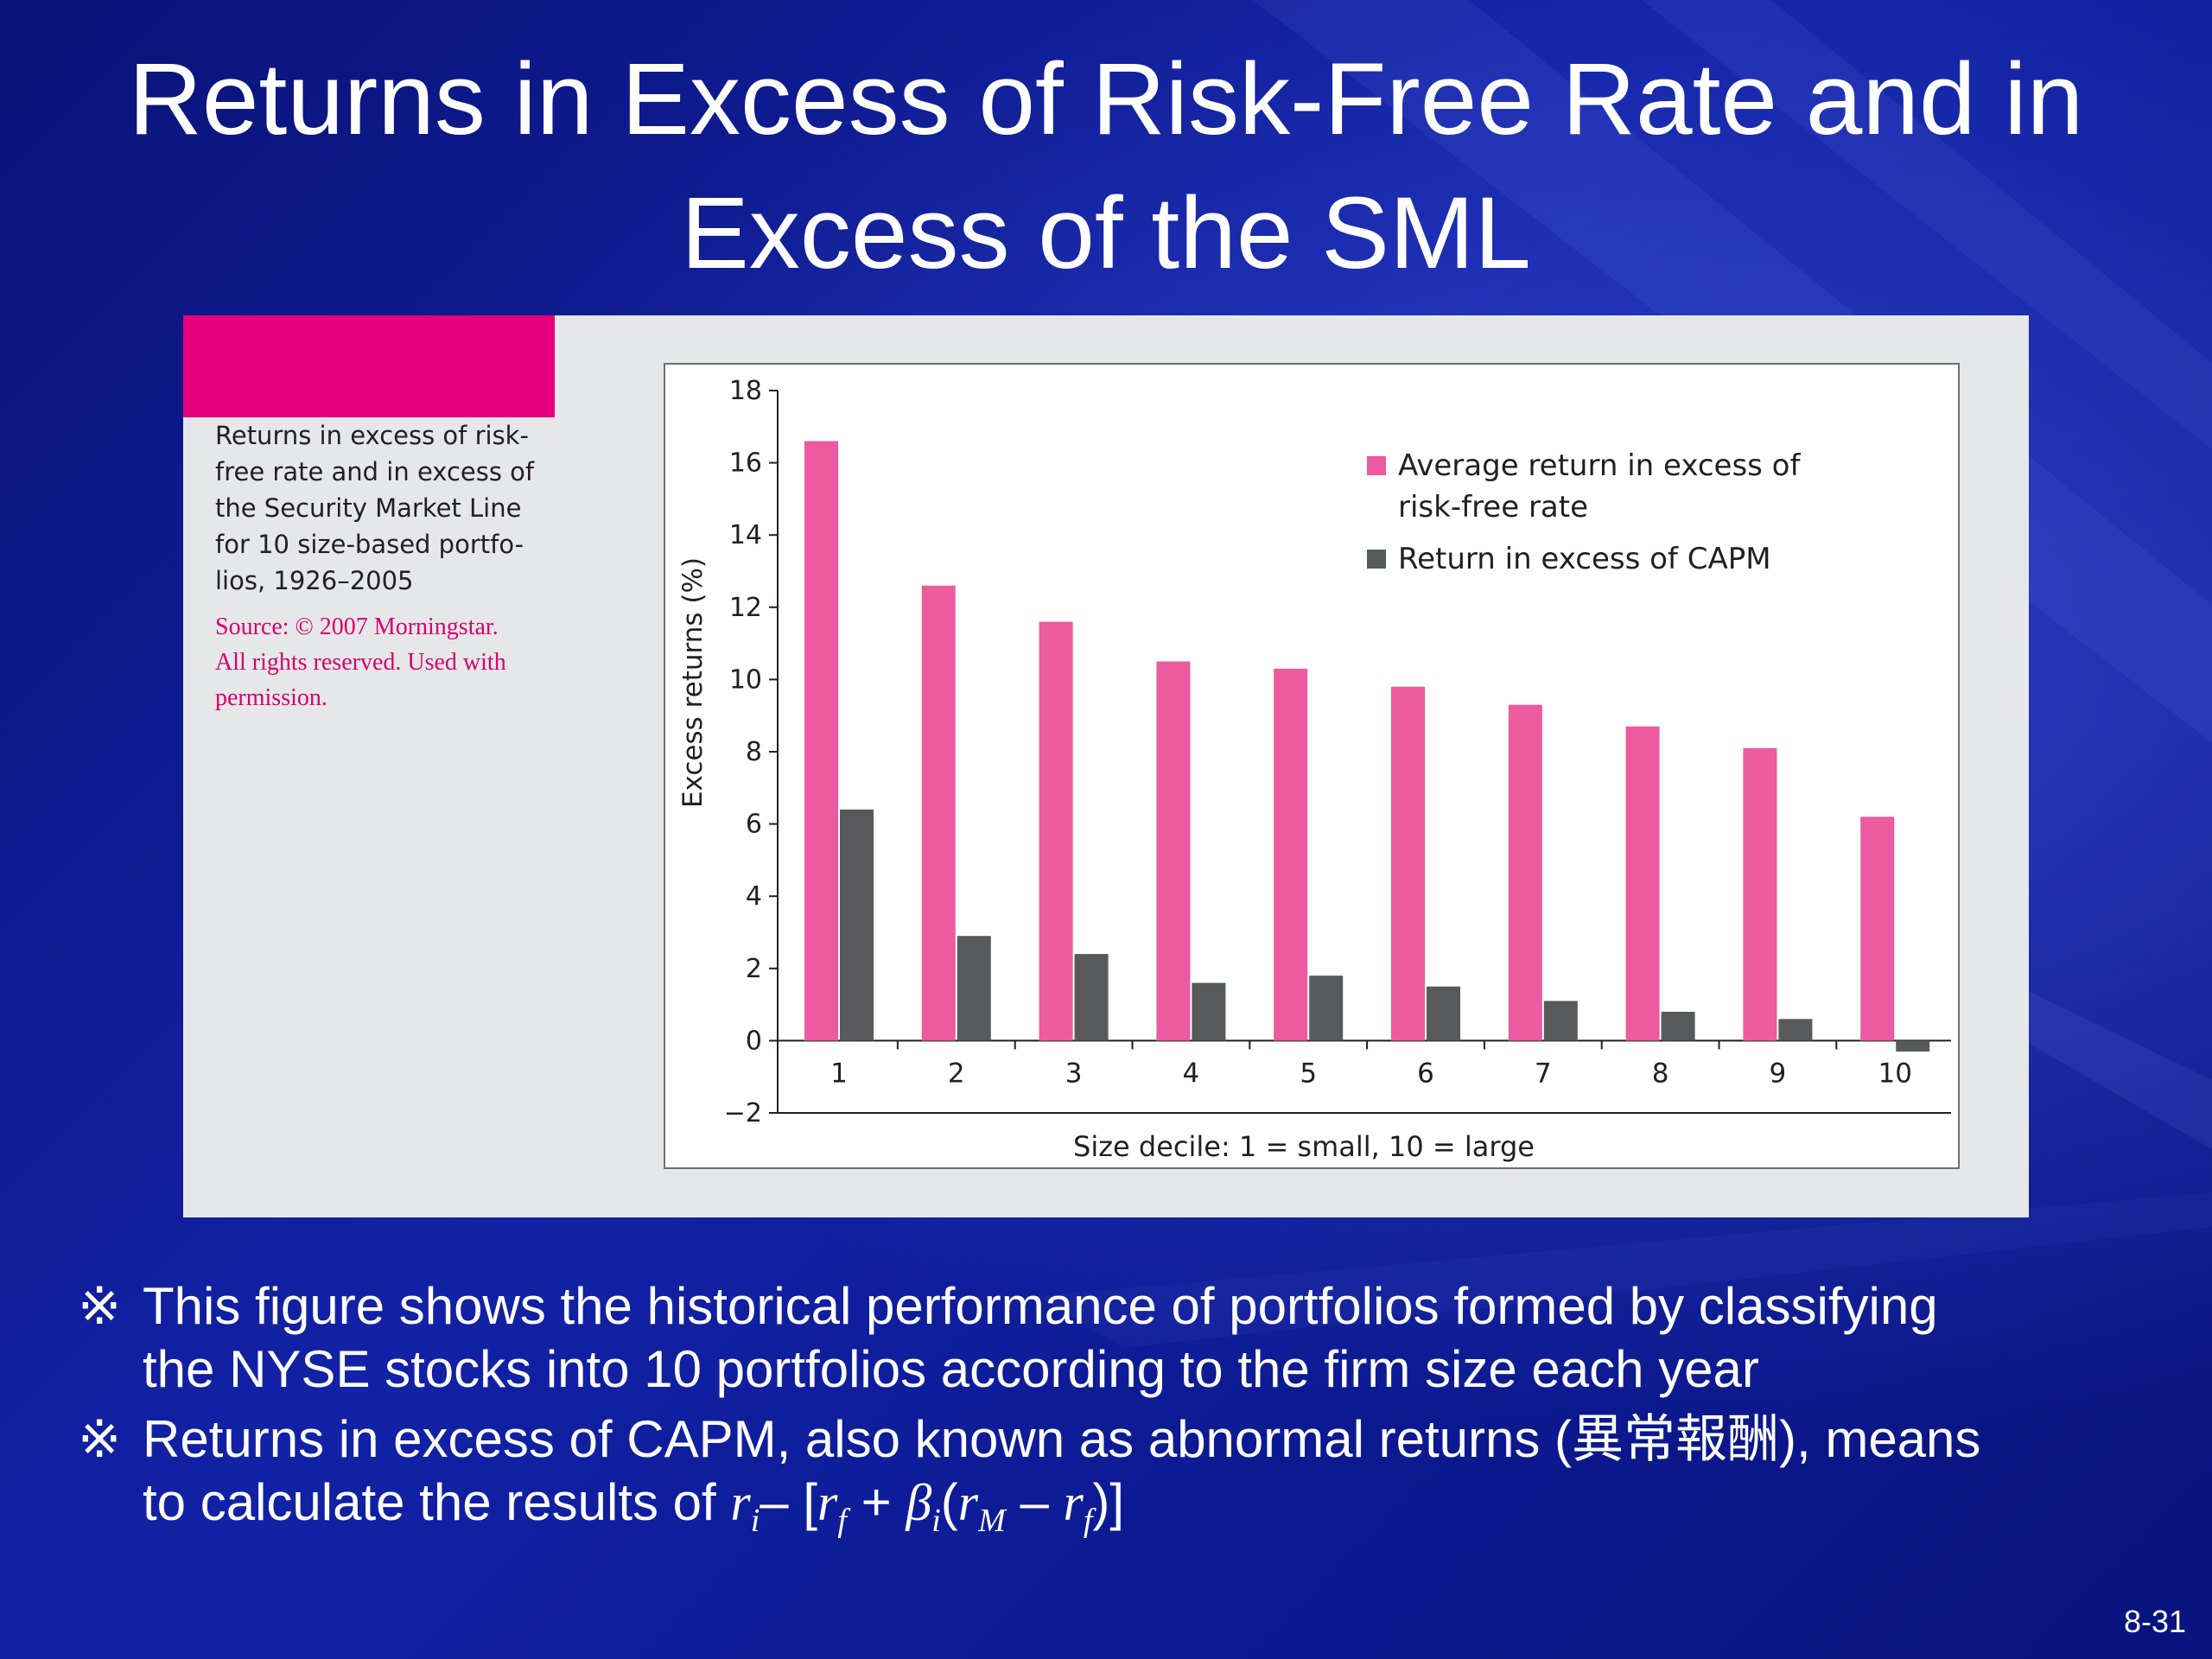 The height and width of the screenshot is (1659, 2212). What do you see at coordinates (271, 697) in the screenshot?
I see `source-line: permission.` at bounding box center [271, 697].